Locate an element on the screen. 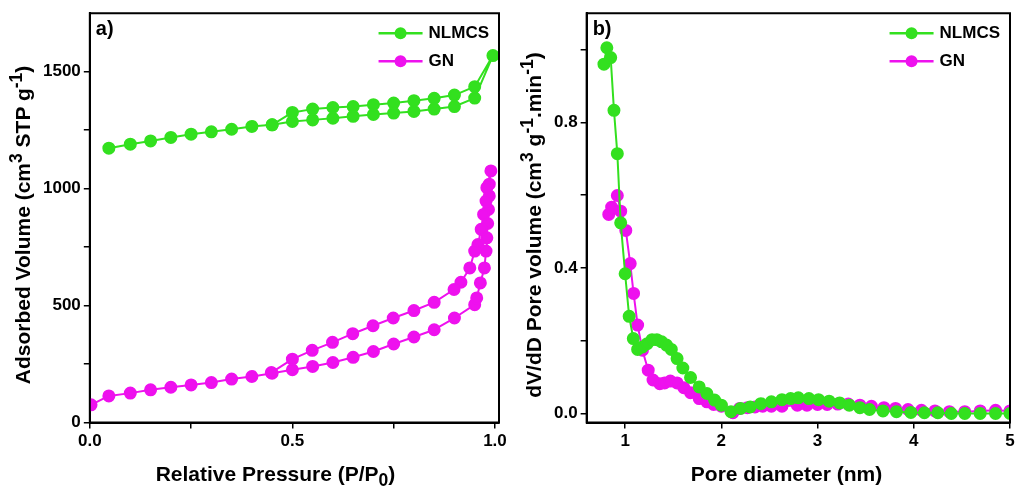  x-tick-label: 3 is located at coordinates (817, 441).